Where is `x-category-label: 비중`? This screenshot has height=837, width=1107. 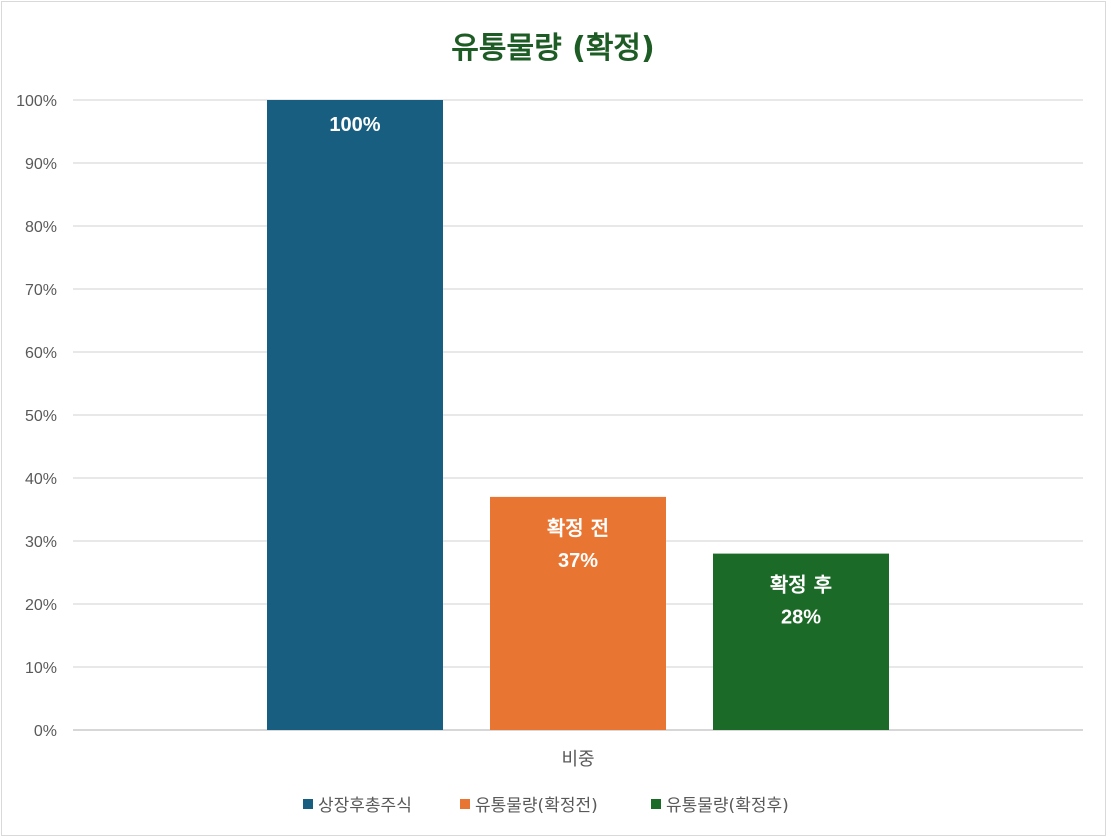 x-category-label: 비중 is located at coordinates (577, 759).